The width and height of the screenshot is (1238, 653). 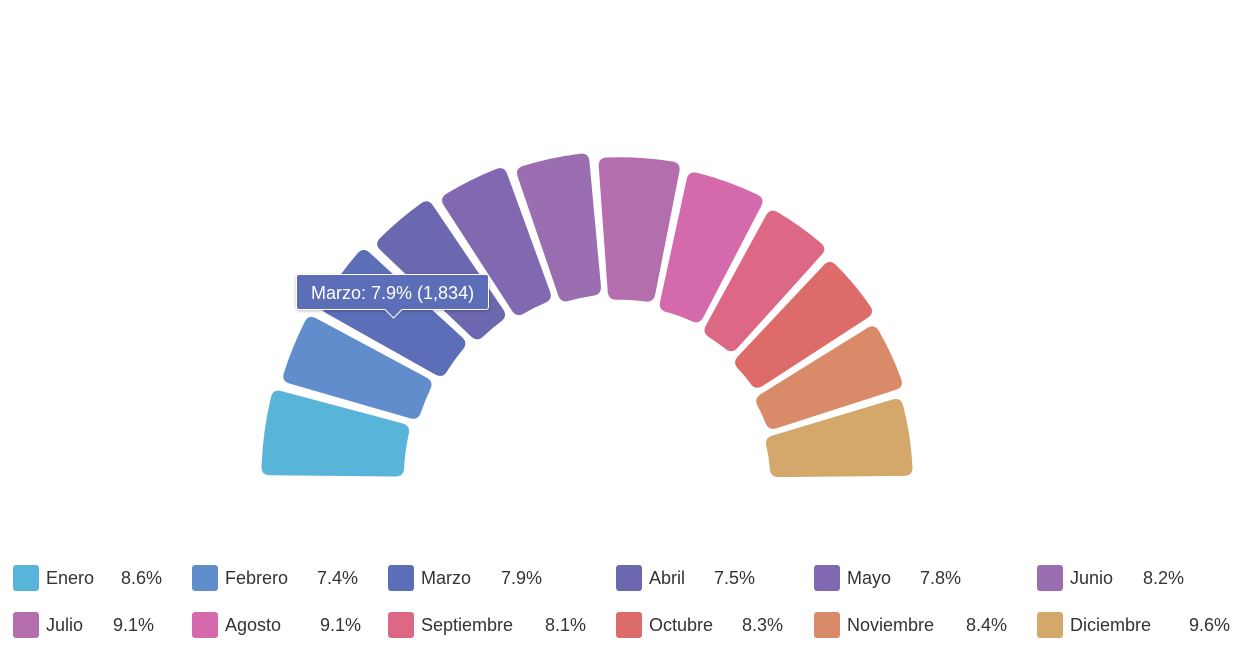 What do you see at coordinates (335, 434) in the screenshot?
I see `slice-enero` at bounding box center [335, 434].